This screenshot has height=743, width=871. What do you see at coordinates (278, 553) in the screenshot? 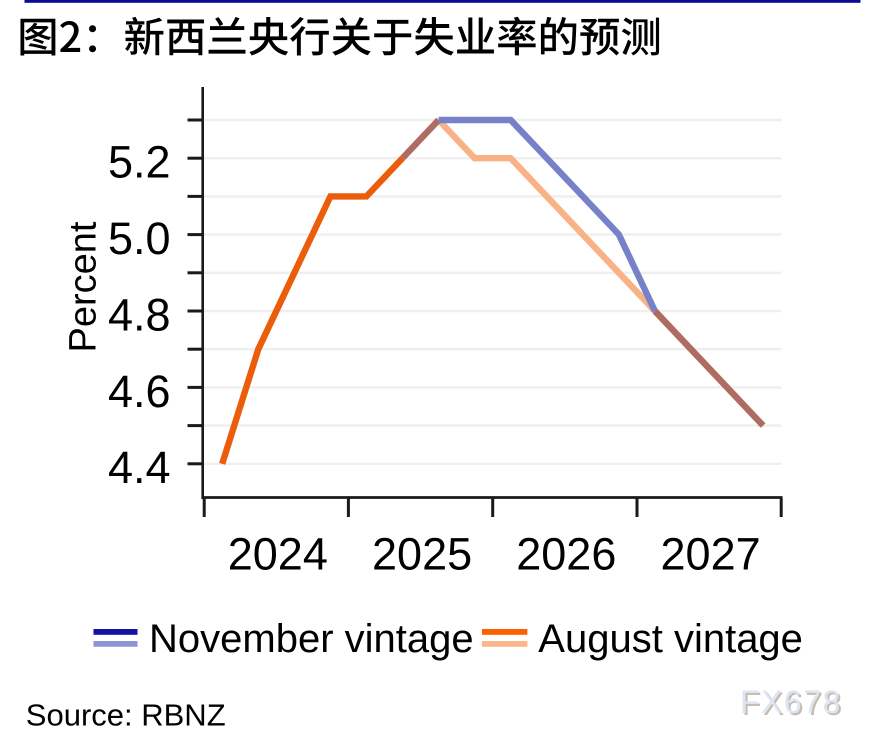
I see `svg-text: 2024` at bounding box center [278, 553].